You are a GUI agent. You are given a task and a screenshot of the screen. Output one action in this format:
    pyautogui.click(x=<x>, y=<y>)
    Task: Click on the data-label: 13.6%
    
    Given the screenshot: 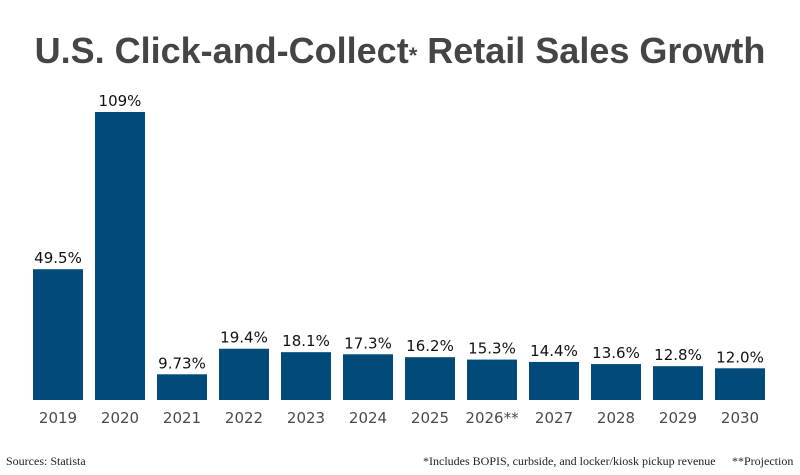 What is the action you would take?
    pyautogui.click(x=616, y=353)
    